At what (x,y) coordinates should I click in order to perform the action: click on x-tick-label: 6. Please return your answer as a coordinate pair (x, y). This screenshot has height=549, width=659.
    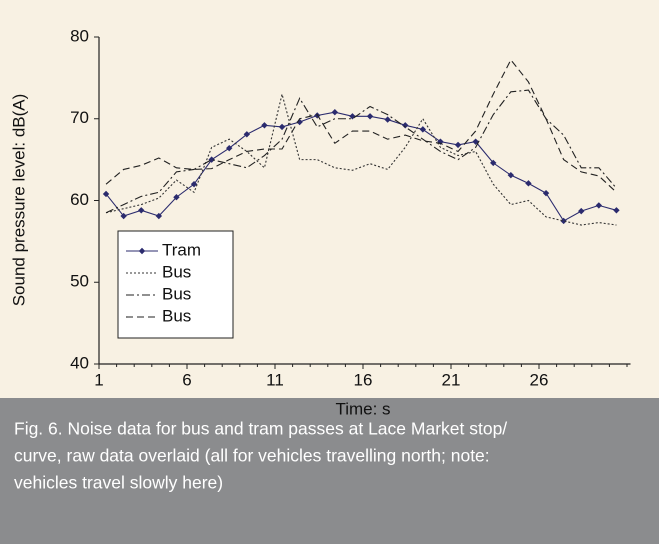
    Looking at the image, I should click on (186, 379).